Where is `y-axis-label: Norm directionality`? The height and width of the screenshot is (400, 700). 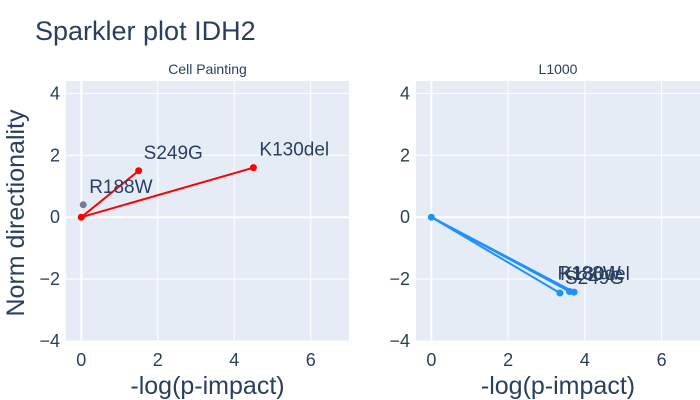 y-axis-label: Norm directionality is located at coordinates (16, 213).